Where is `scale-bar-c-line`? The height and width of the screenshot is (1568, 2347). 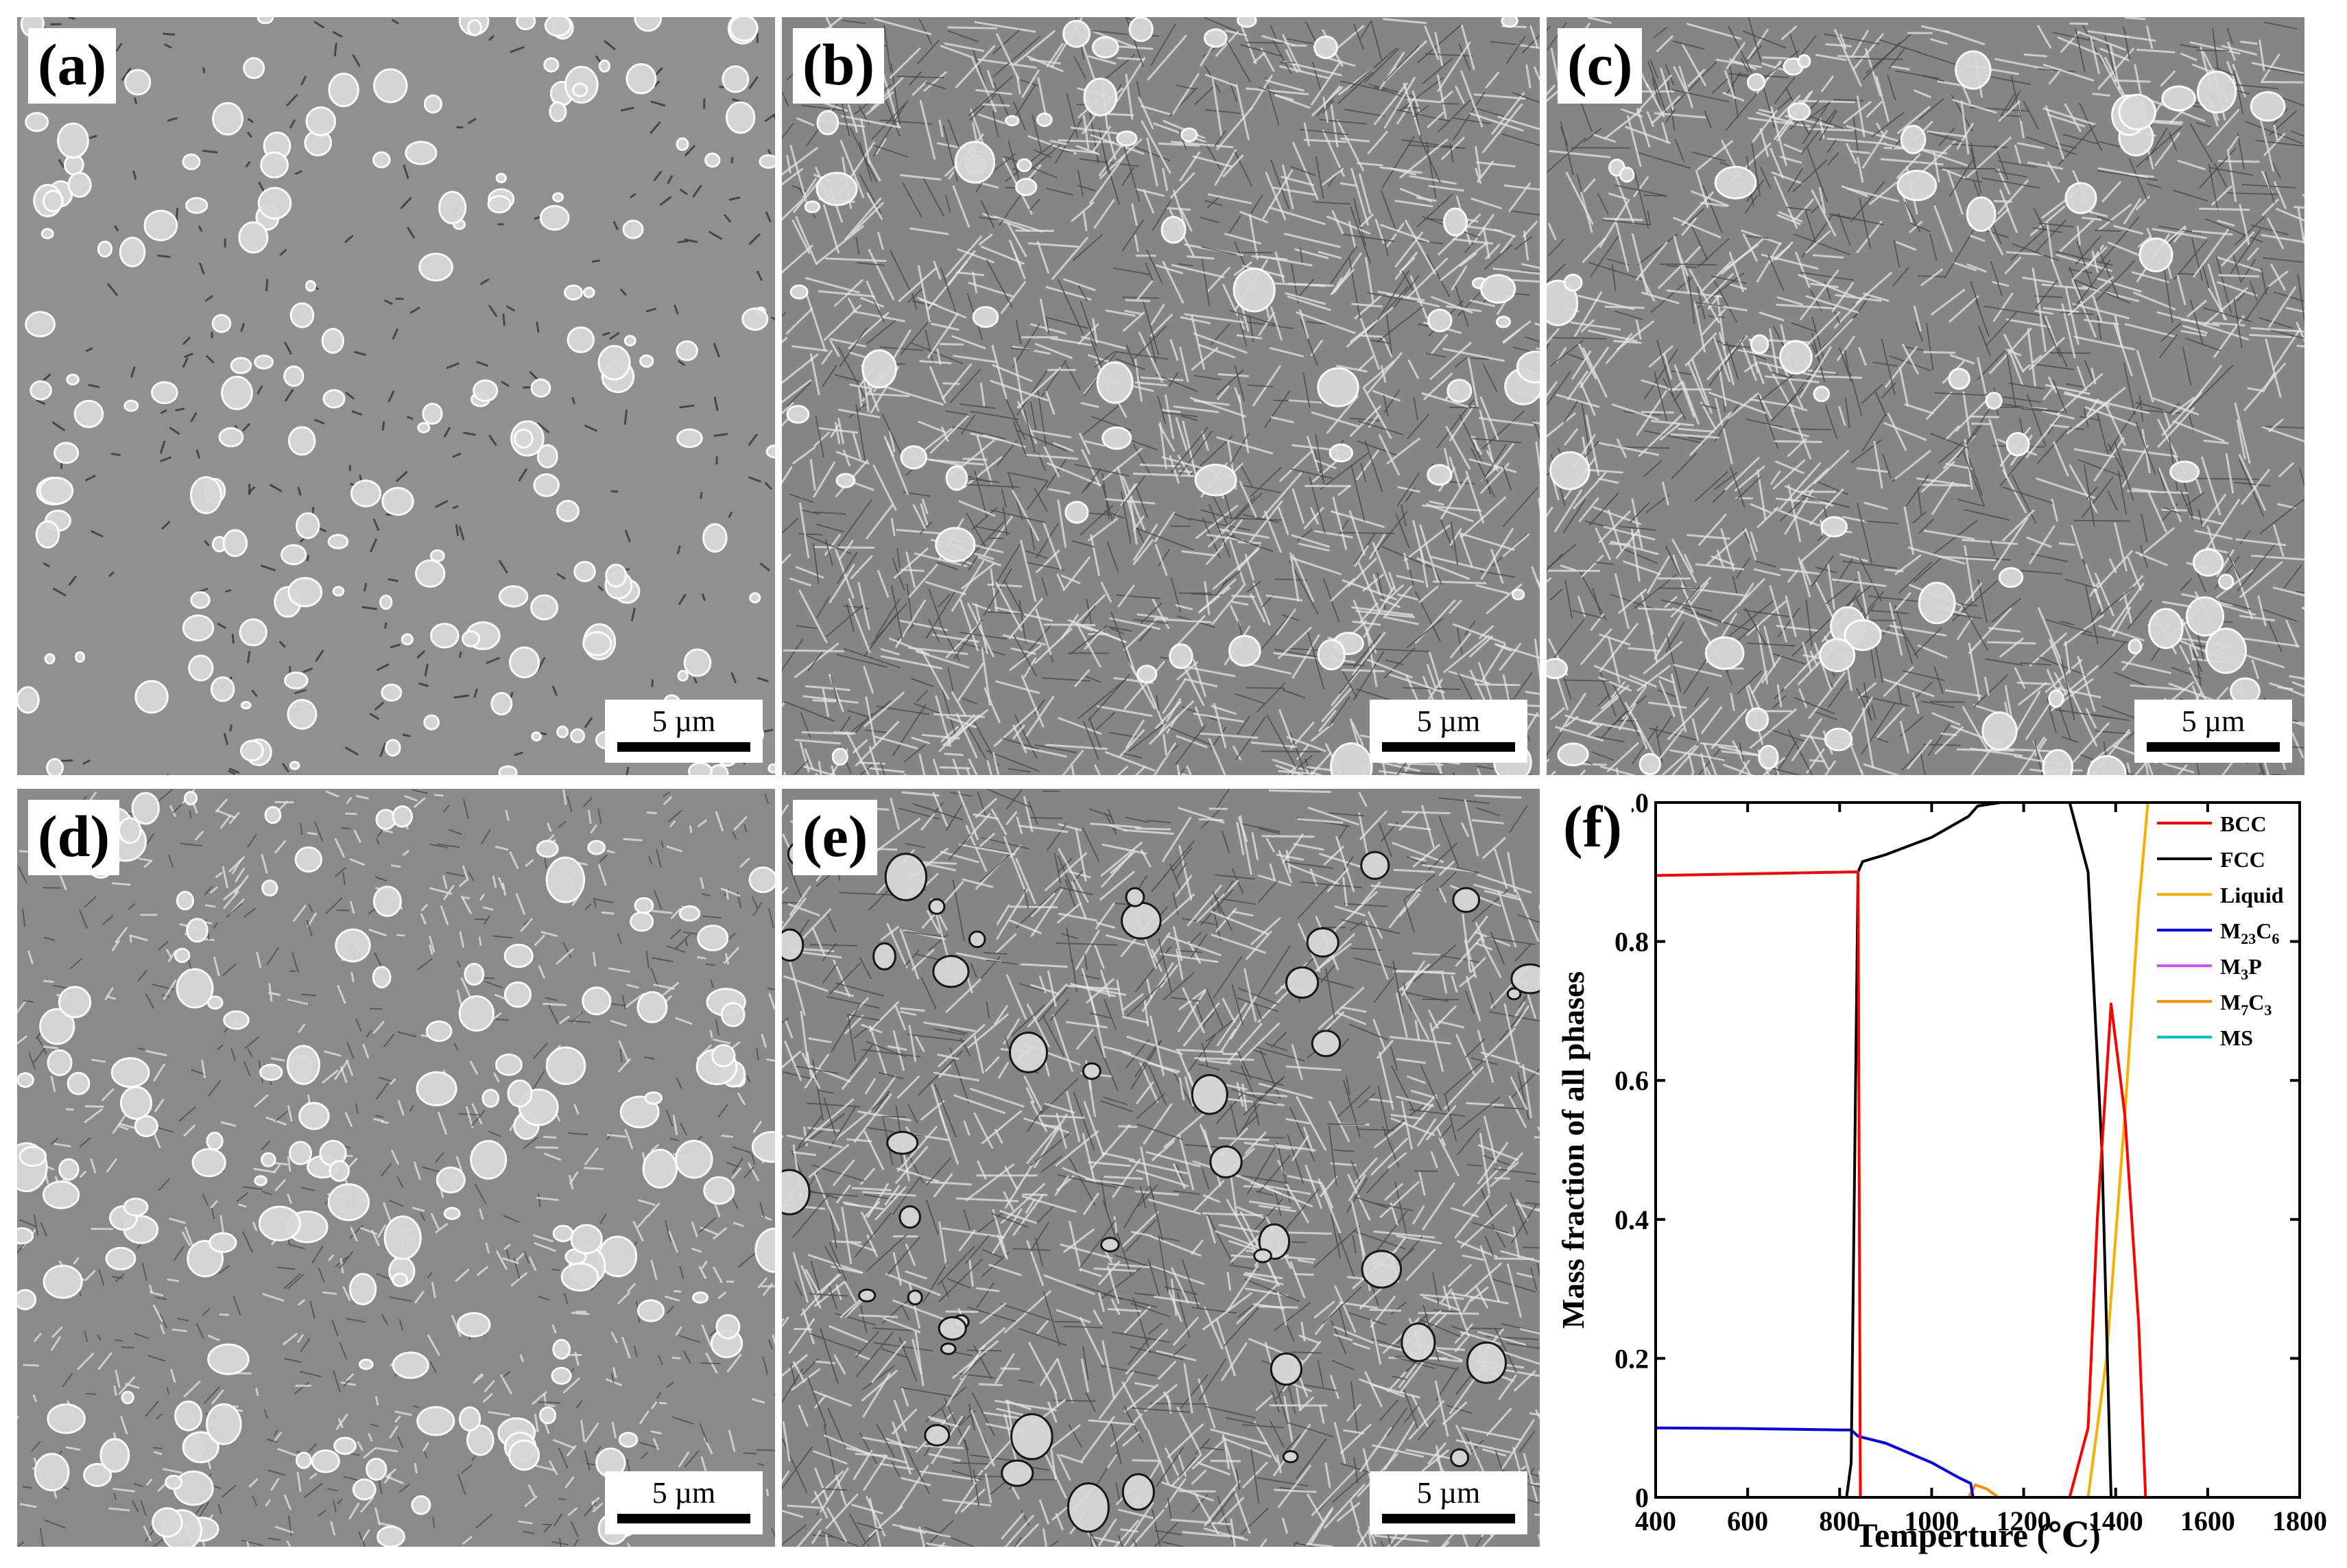 scale-bar-c-line is located at coordinates (2213, 747).